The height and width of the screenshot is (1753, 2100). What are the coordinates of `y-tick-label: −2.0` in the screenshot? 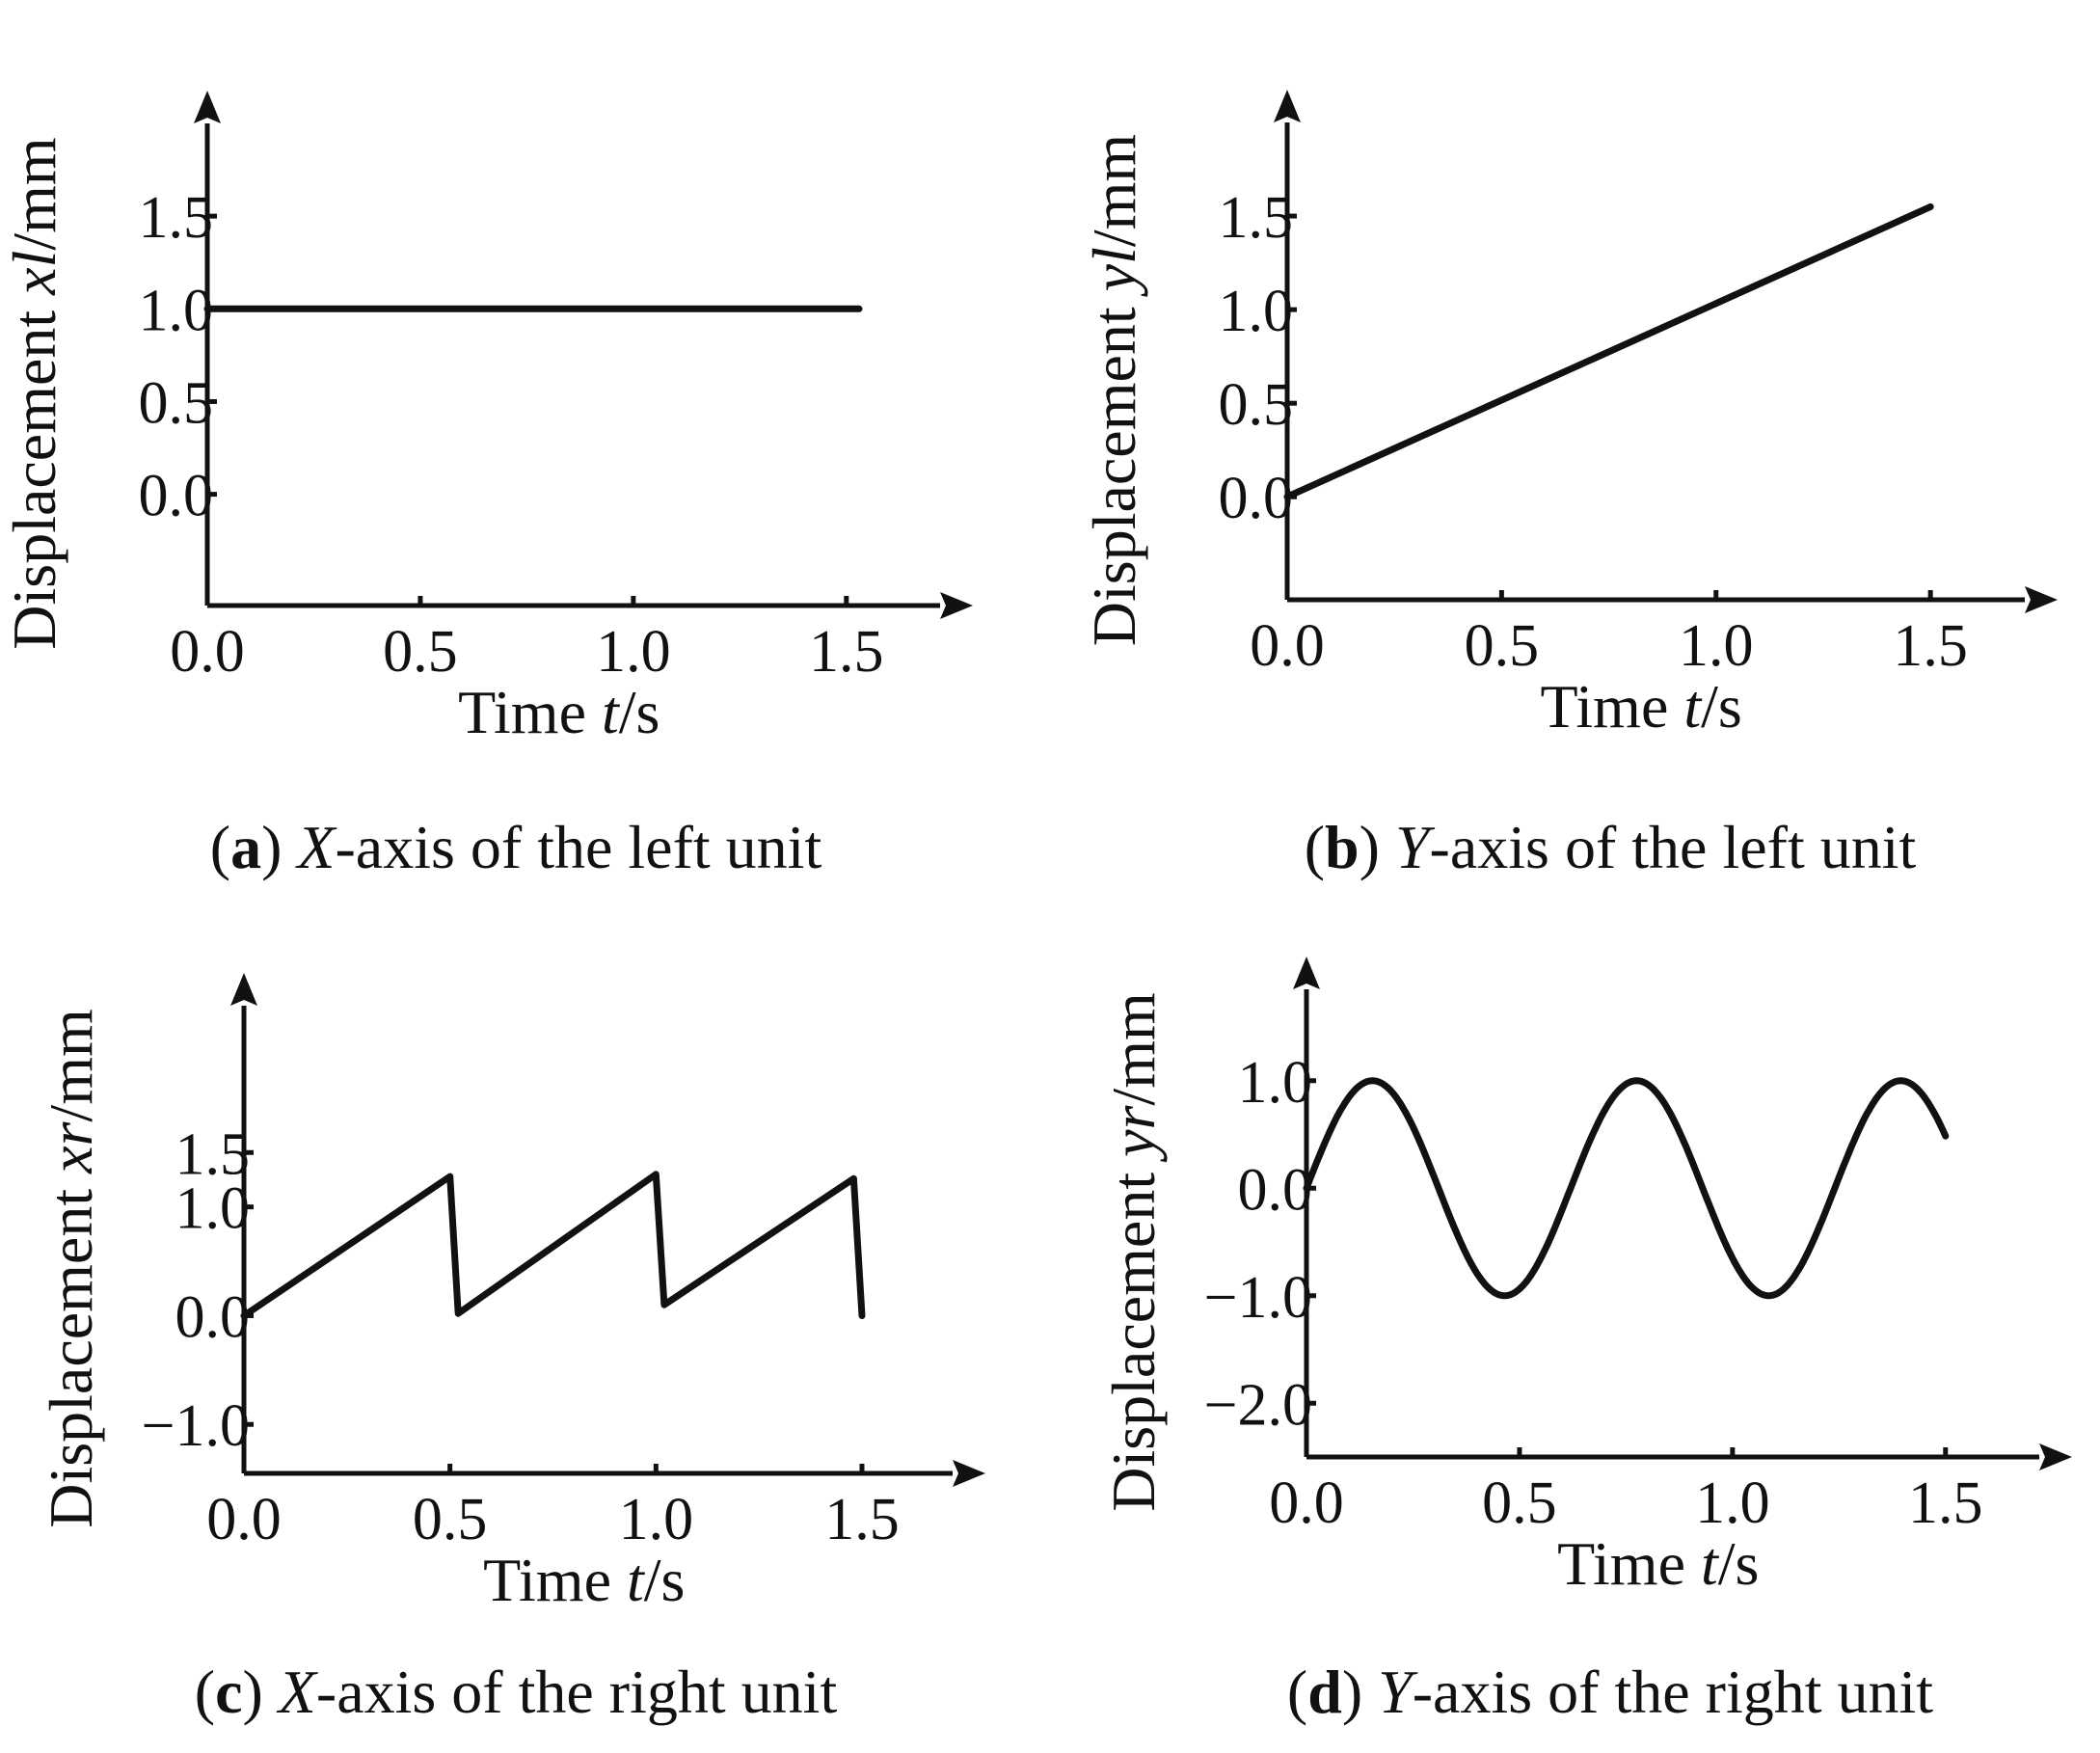 It's located at (1258, 1405).